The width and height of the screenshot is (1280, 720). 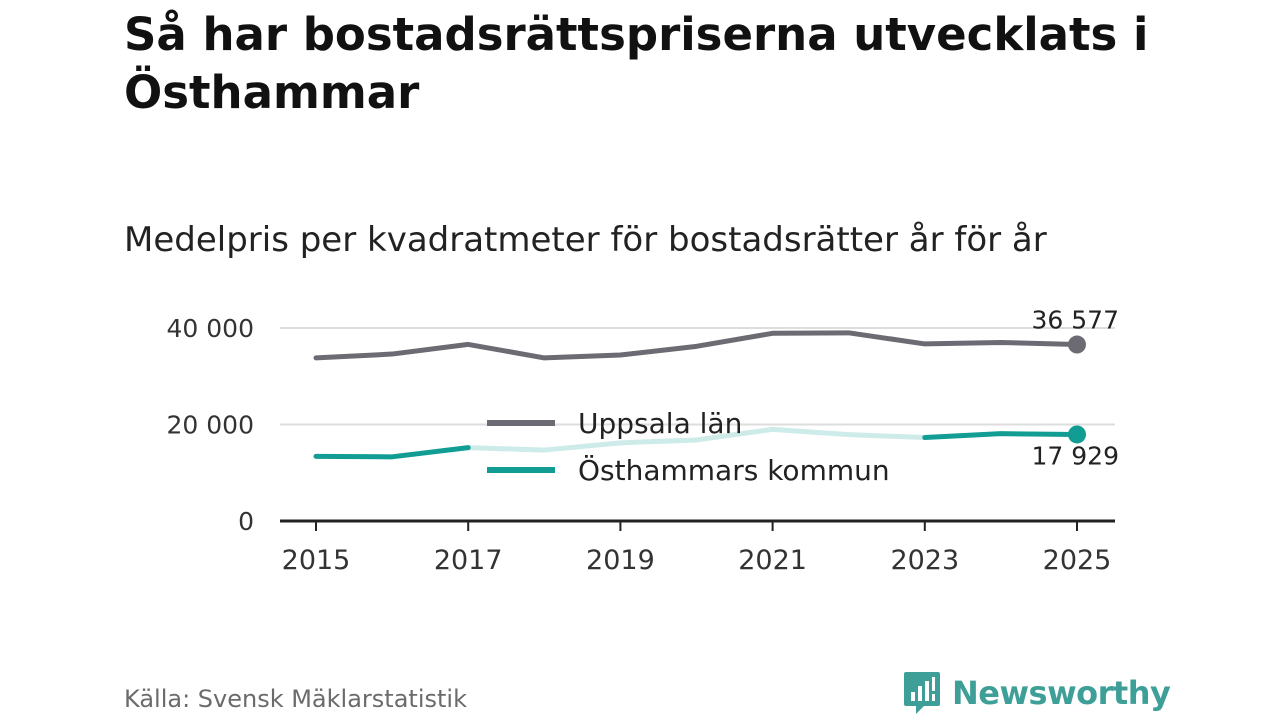 I want to click on legend-label: Östhammars kommun, so click(x=734, y=470).